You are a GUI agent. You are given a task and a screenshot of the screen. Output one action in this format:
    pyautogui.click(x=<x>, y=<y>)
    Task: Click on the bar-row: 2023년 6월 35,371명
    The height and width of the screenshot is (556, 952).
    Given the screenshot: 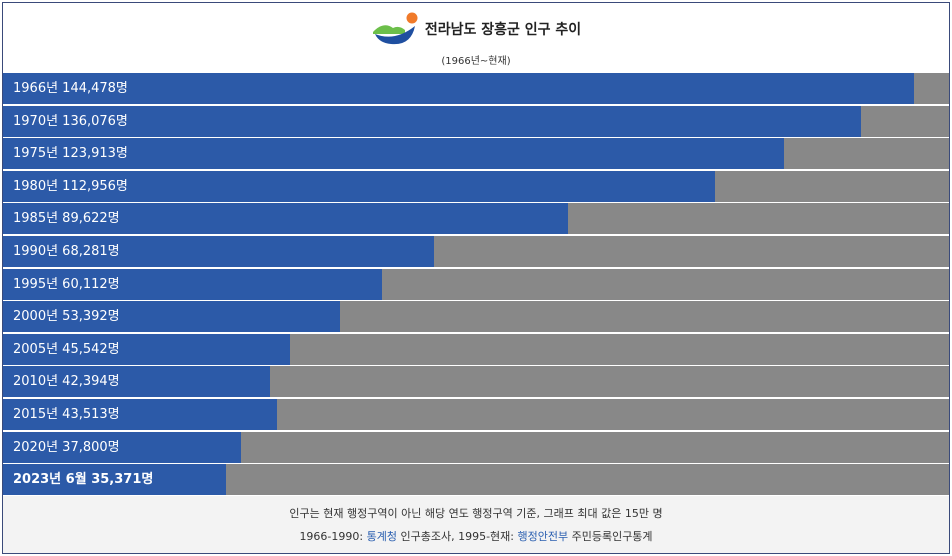 What is the action you would take?
    pyautogui.click(x=476, y=480)
    